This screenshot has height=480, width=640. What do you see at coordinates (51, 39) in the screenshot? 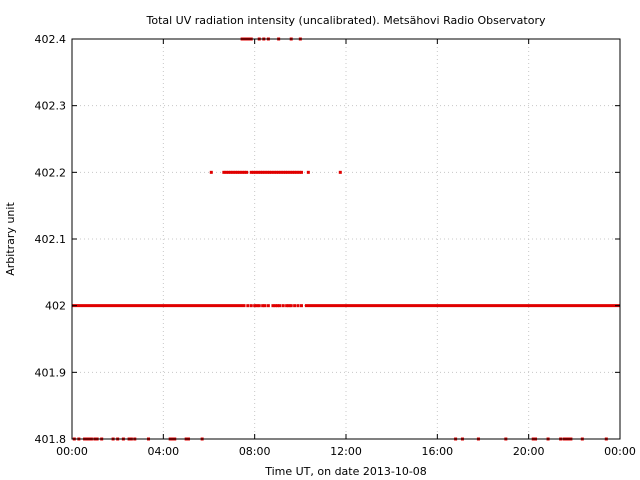
I see `y-tick-label: 402.4` at bounding box center [51, 39].